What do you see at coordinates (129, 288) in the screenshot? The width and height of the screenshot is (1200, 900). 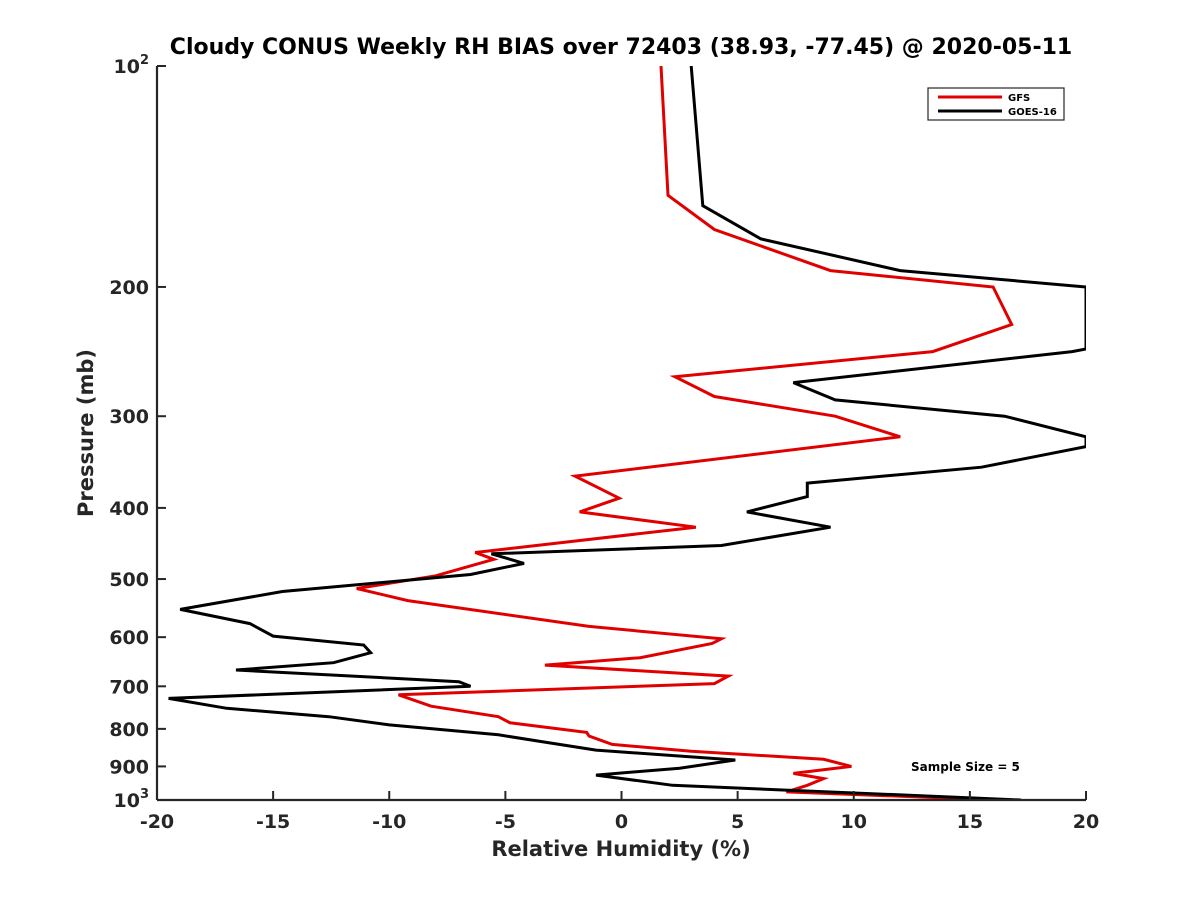 I see `y-tick-label: 200` at bounding box center [129, 288].